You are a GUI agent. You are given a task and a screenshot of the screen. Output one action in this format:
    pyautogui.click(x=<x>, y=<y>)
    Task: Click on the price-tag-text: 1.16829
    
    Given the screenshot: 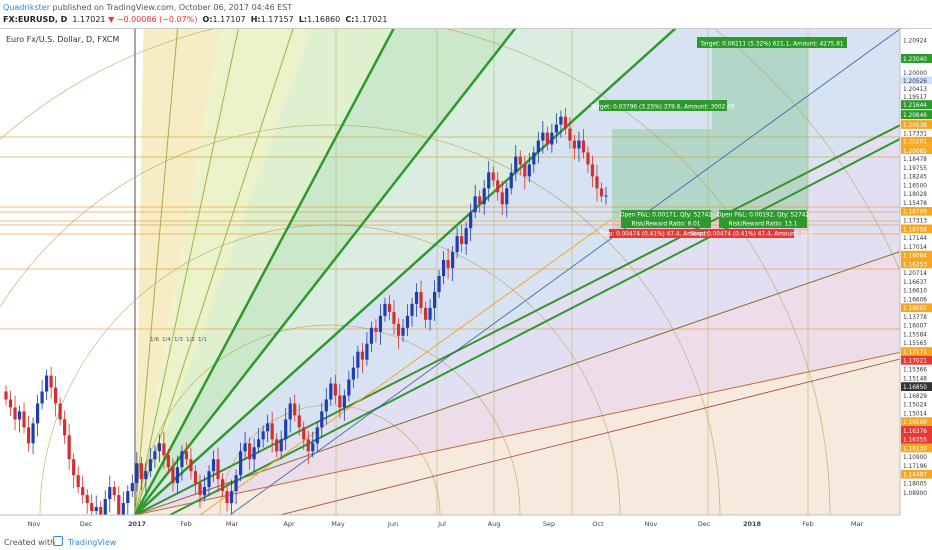 What is the action you would take?
    pyautogui.click(x=915, y=397)
    